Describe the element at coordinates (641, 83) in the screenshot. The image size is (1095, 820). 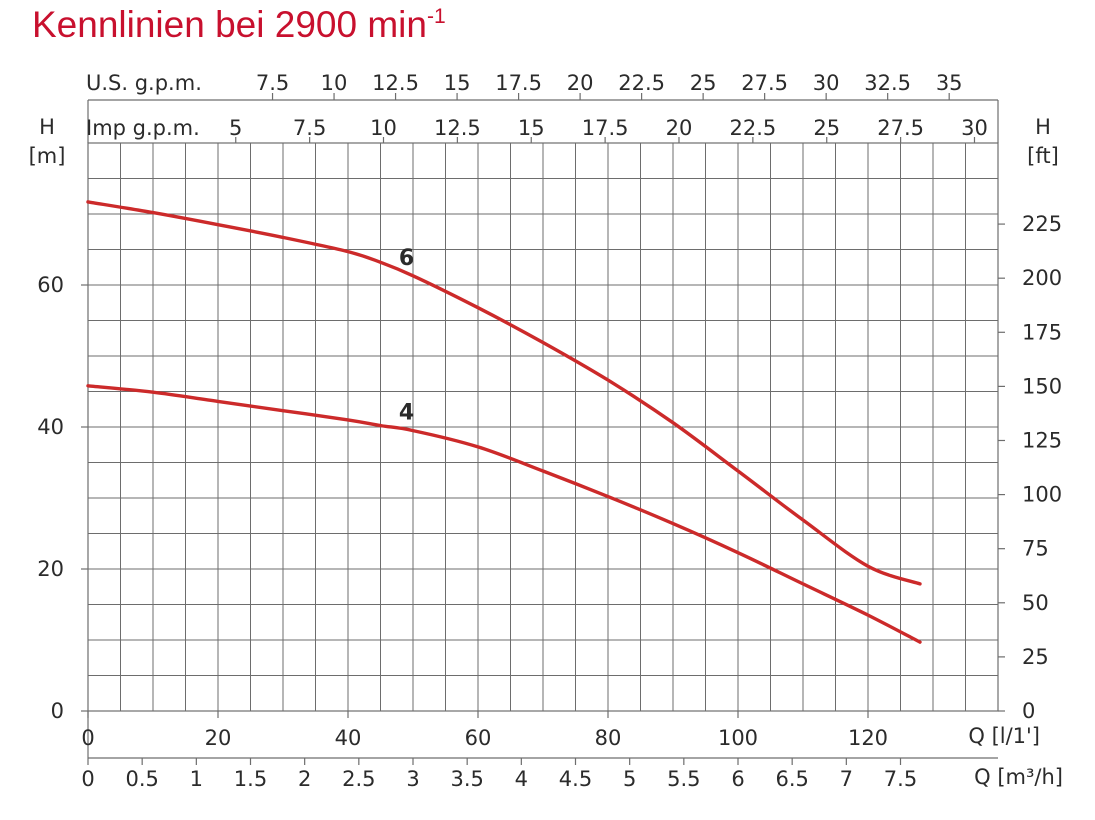
I see `us-gpm-tick-label: 22.5` at that location.